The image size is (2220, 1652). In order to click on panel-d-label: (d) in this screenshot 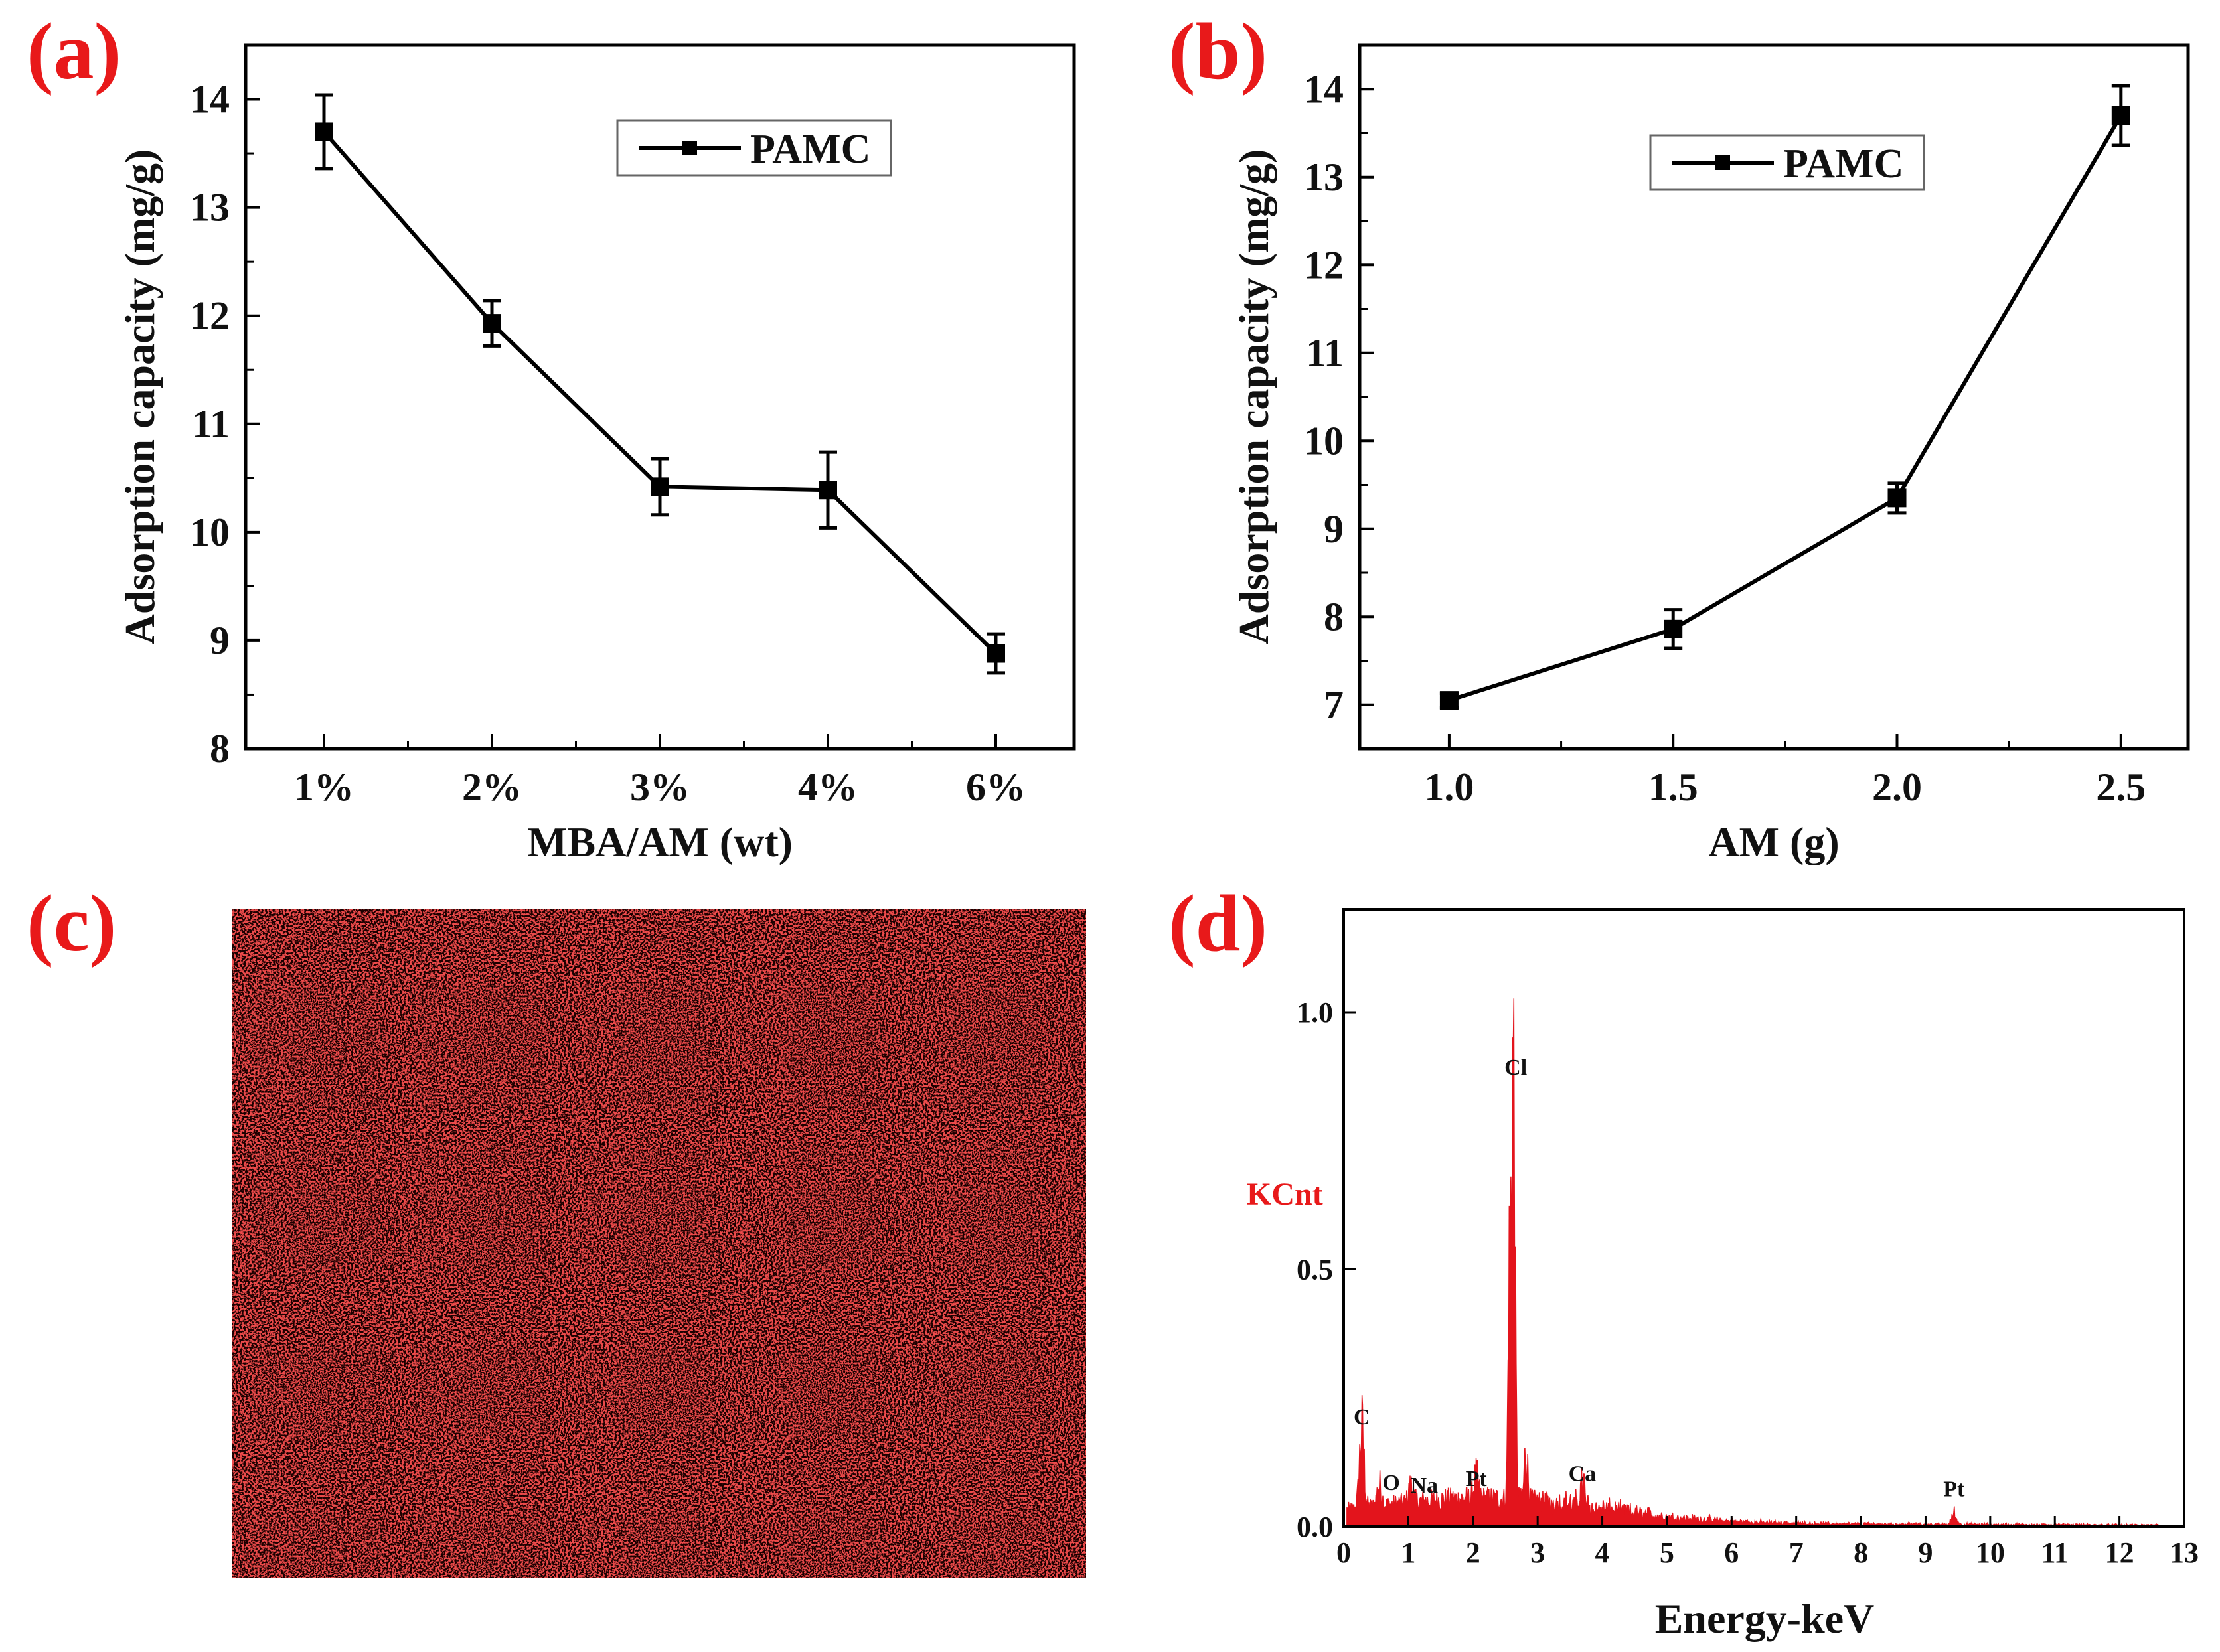, I will do `click(1217, 923)`.